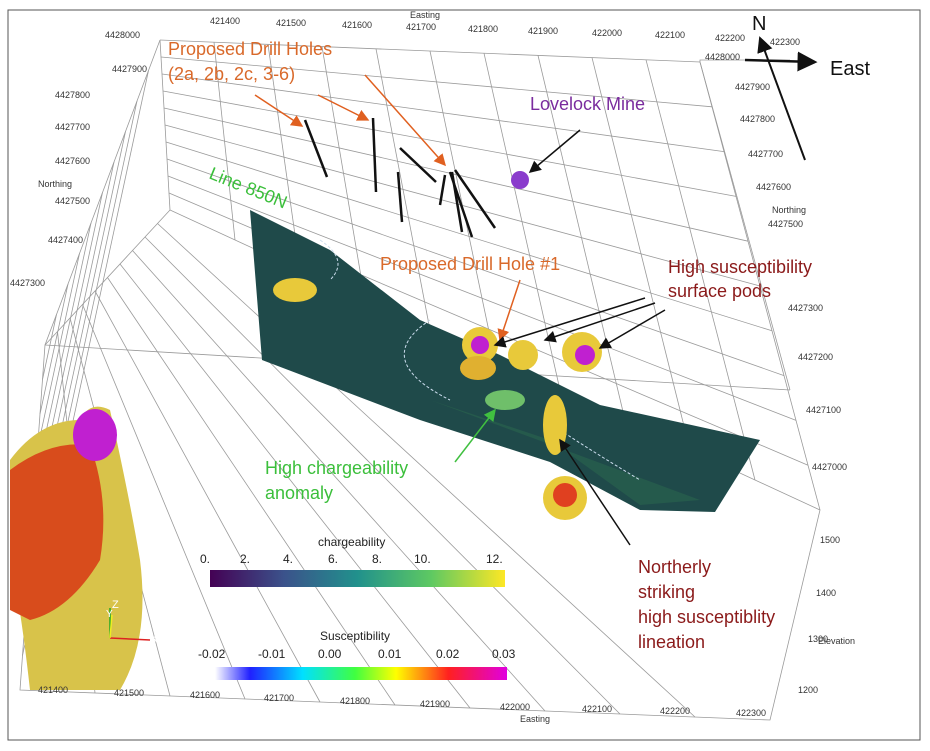 The image size is (930, 751). Describe the element at coordinates (65, 240) in the screenshot. I see `northing-tick: 4427400` at that location.